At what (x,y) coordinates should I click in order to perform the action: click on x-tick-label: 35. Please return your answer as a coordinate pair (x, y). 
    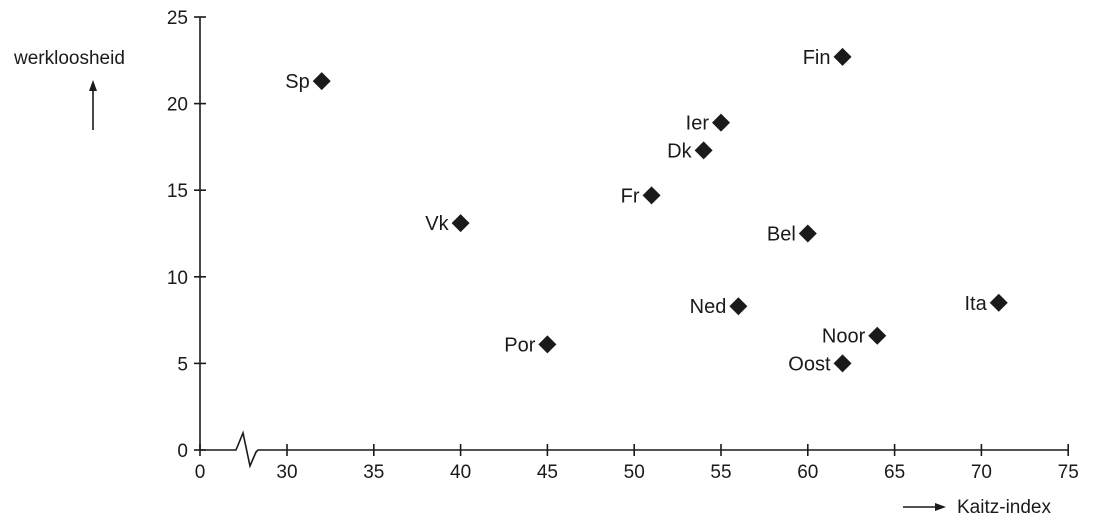
    Looking at the image, I should click on (373, 472).